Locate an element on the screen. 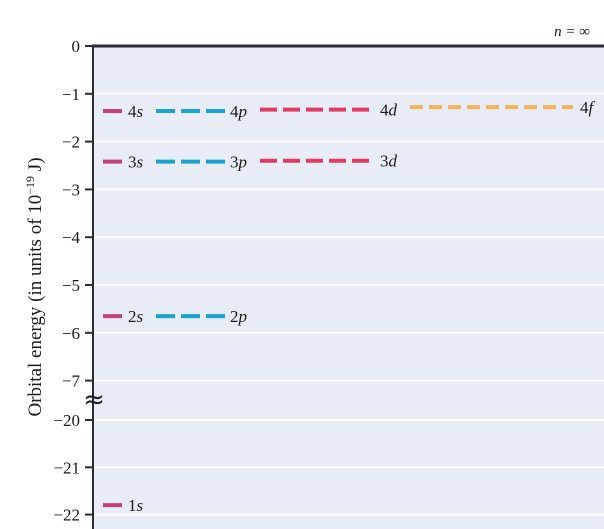 Image resolution: width=604 pixels, height=529 pixels. y-tick-label: −4 is located at coordinates (71, 237).